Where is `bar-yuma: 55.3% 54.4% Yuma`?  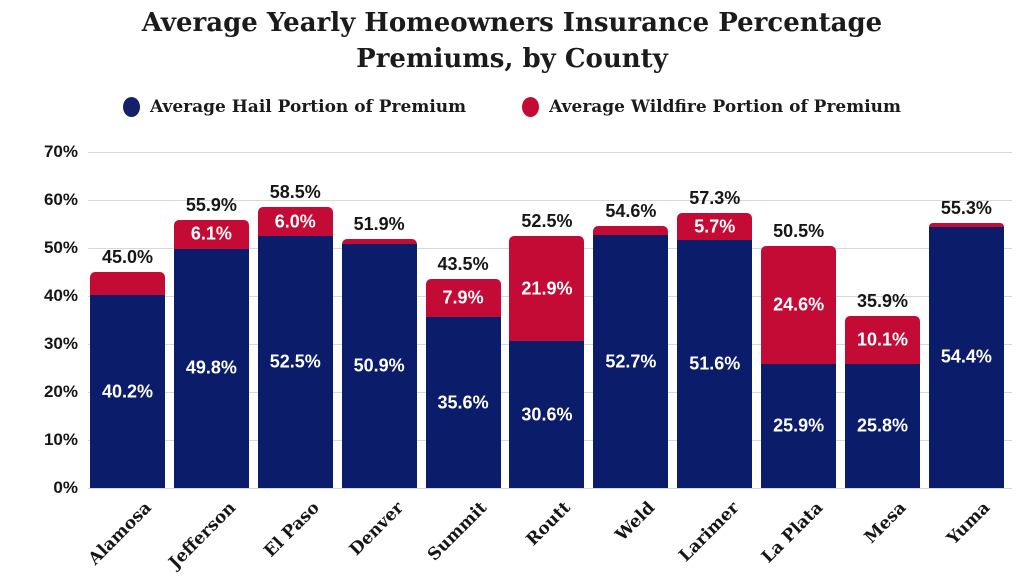 bar-yuma: 55.3% 54.4% Yuma is located at coordinates (966, 350).